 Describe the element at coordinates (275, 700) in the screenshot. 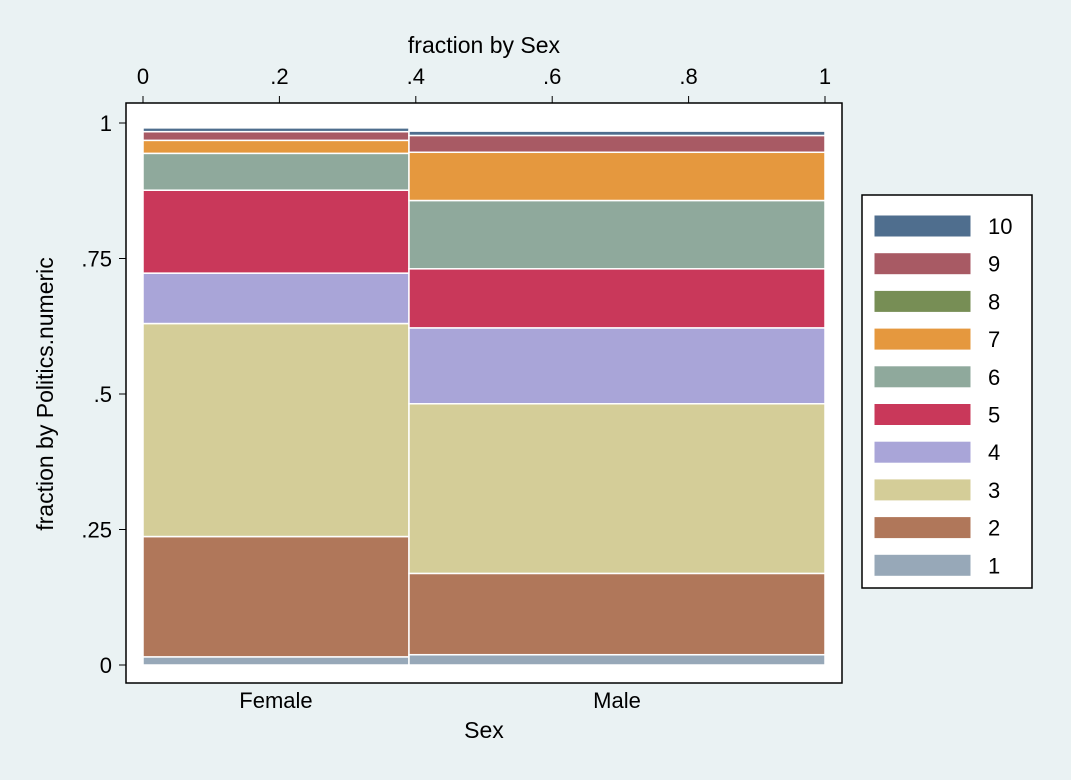

I see `category-label-female: Female` at that location.